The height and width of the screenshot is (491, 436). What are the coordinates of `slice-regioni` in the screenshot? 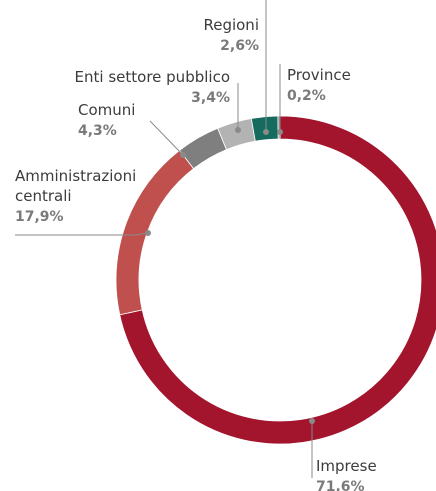 It's located at (264, 128).